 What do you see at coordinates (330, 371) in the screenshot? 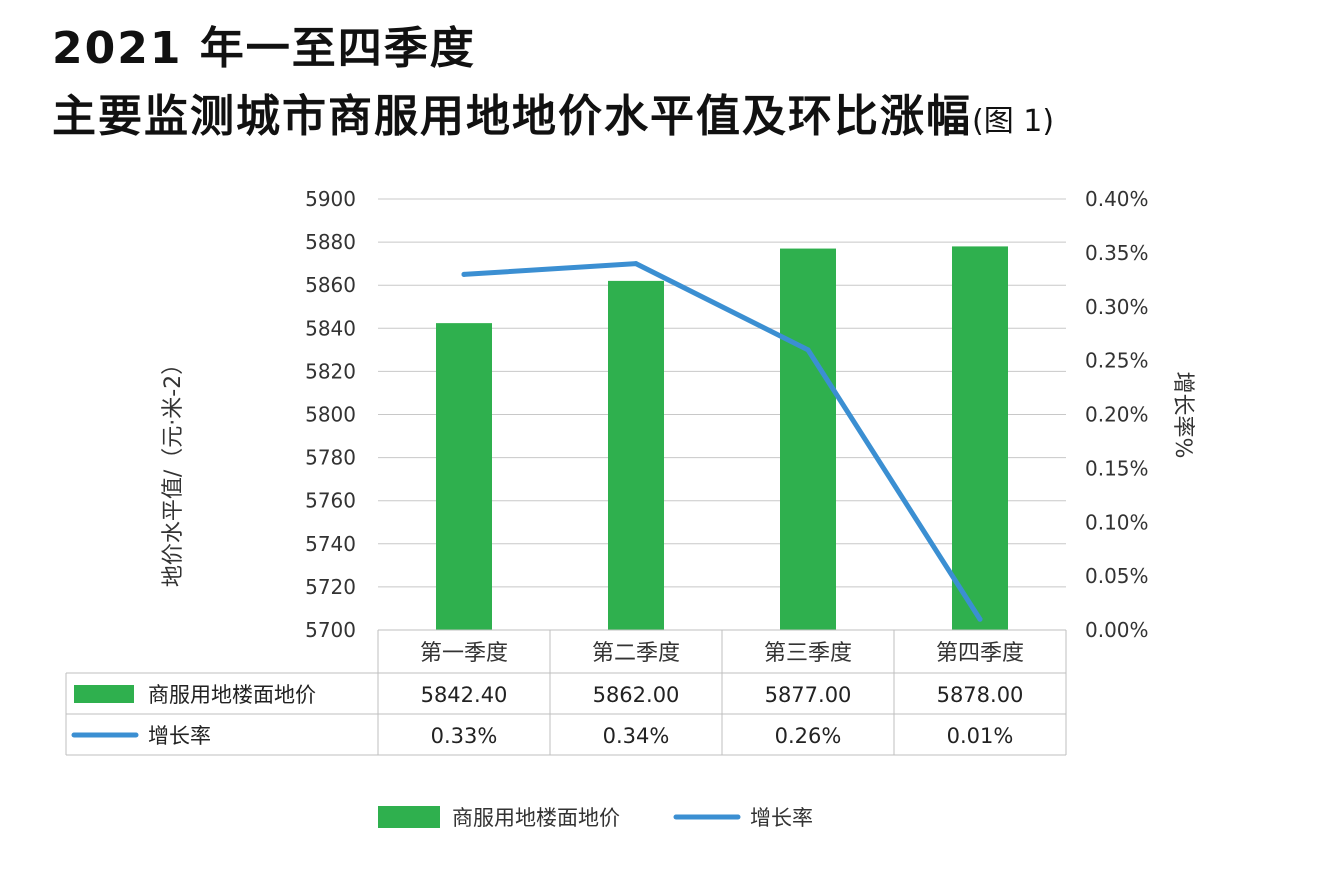
I see `left-tick-label: 5820` at bounding box center [330, 371].